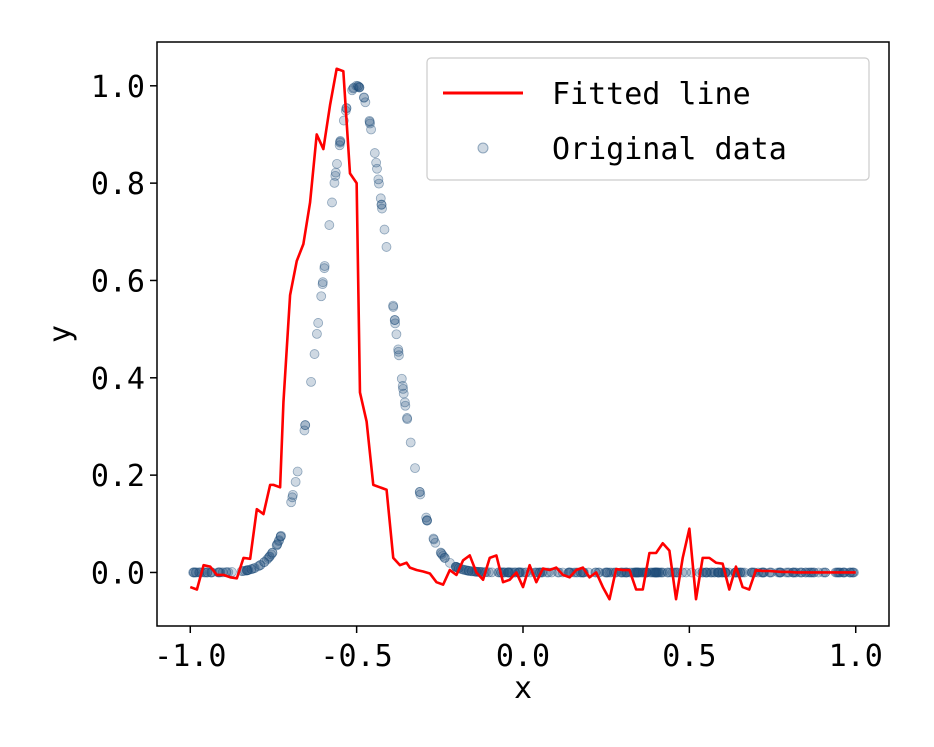 This screenshot has width=934, height=747. I want to click on y-tick-label: 0.4, so click(118, 379).